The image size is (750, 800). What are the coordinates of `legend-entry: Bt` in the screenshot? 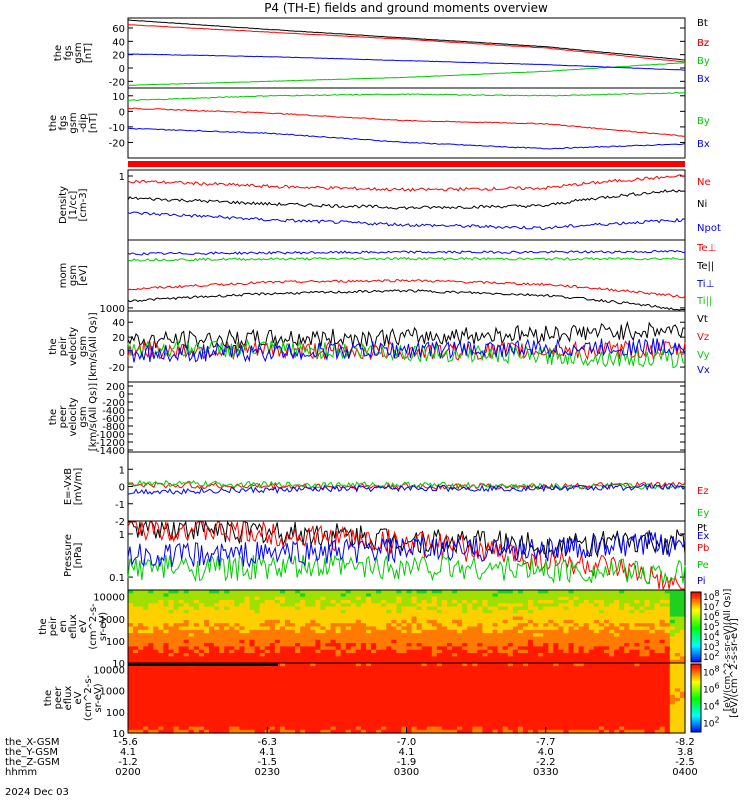 It's located at (702, 23).